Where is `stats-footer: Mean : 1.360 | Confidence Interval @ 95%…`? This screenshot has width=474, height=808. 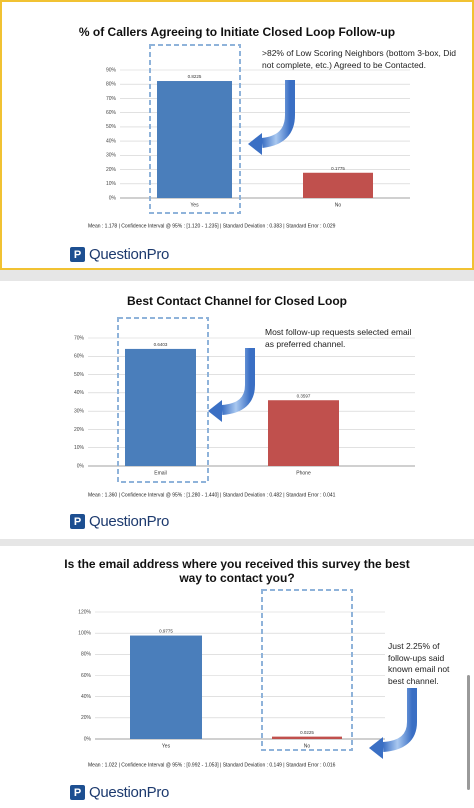
stats-footer: Mean : 1.360 | Confidence Interval @ 95%… is located at coordinates (212, 495).